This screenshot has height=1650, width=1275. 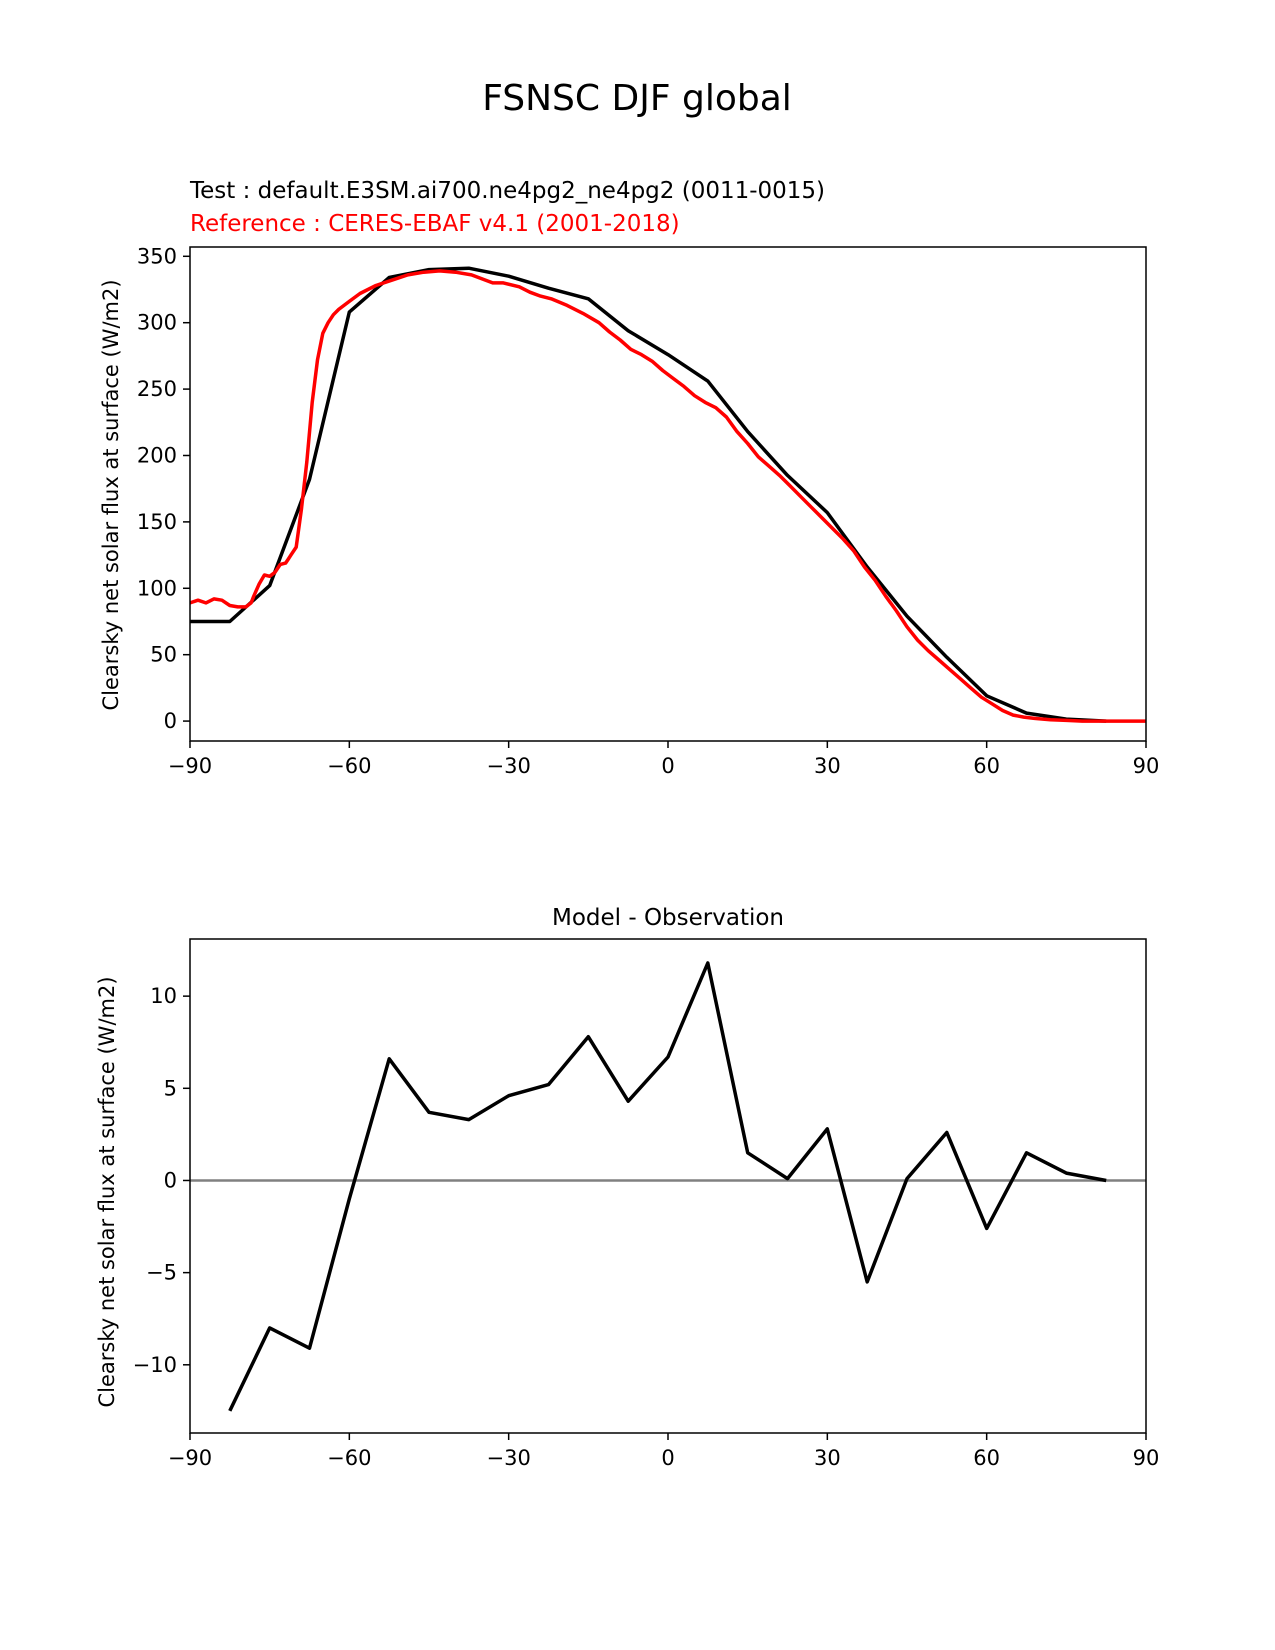 What do you see at coordinates (986, 1458) in the screenshot?
I see `bottom-xtick-label: 60` at bounding box center [986, 1458].